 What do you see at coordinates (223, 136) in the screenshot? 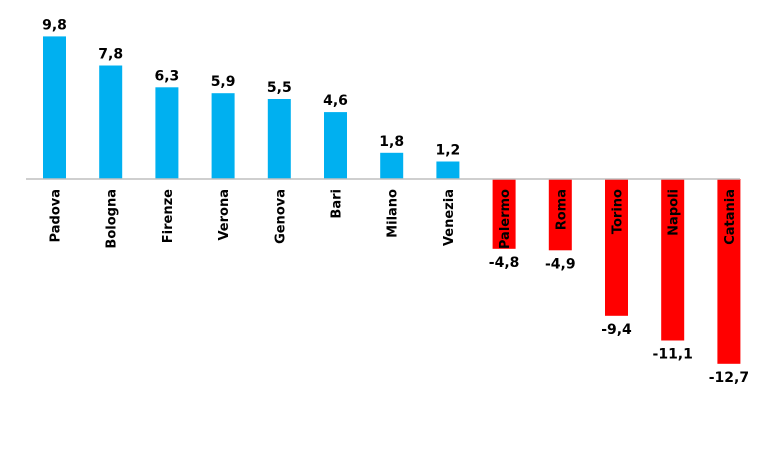
I see `bar-verona` at bounding box center [223, 136].